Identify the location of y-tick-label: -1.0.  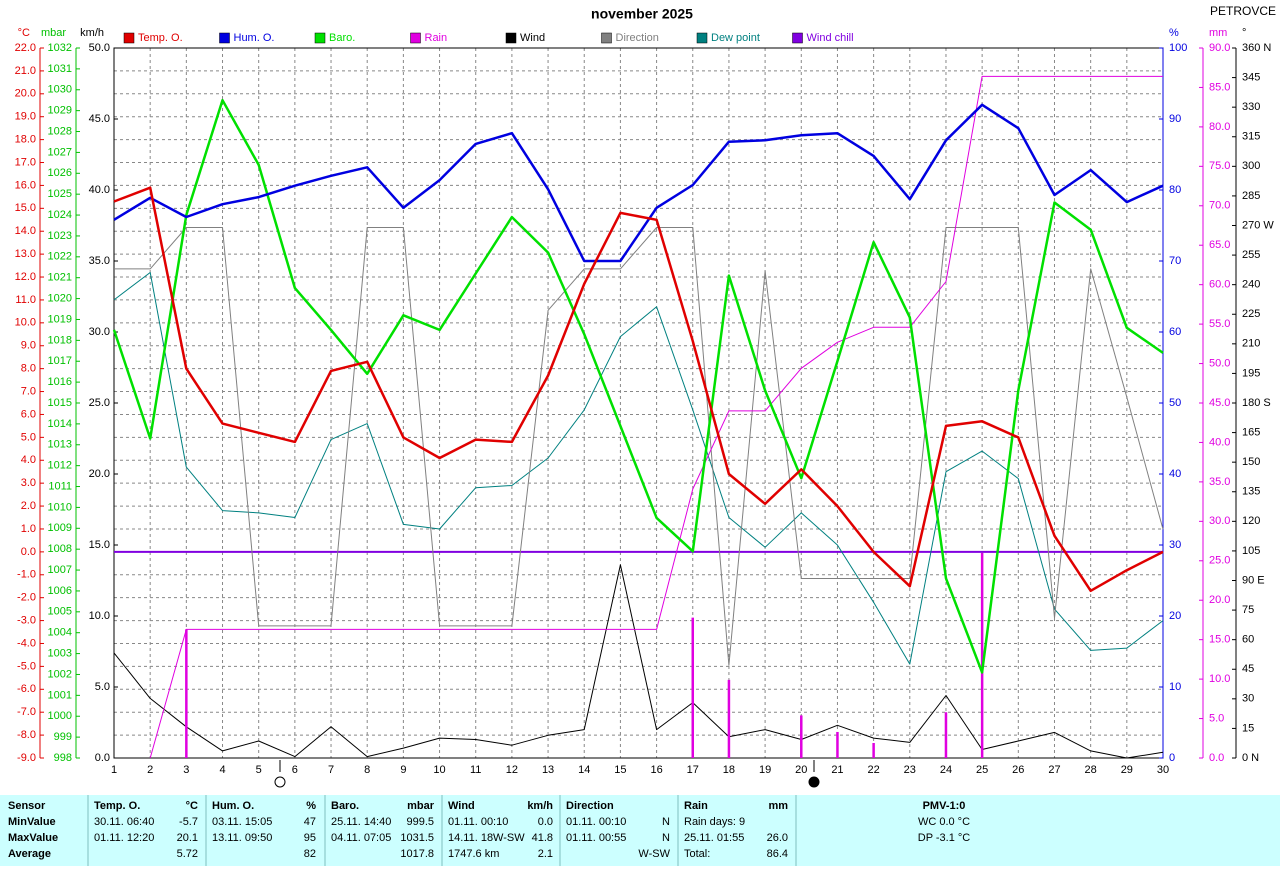
(26, 575).